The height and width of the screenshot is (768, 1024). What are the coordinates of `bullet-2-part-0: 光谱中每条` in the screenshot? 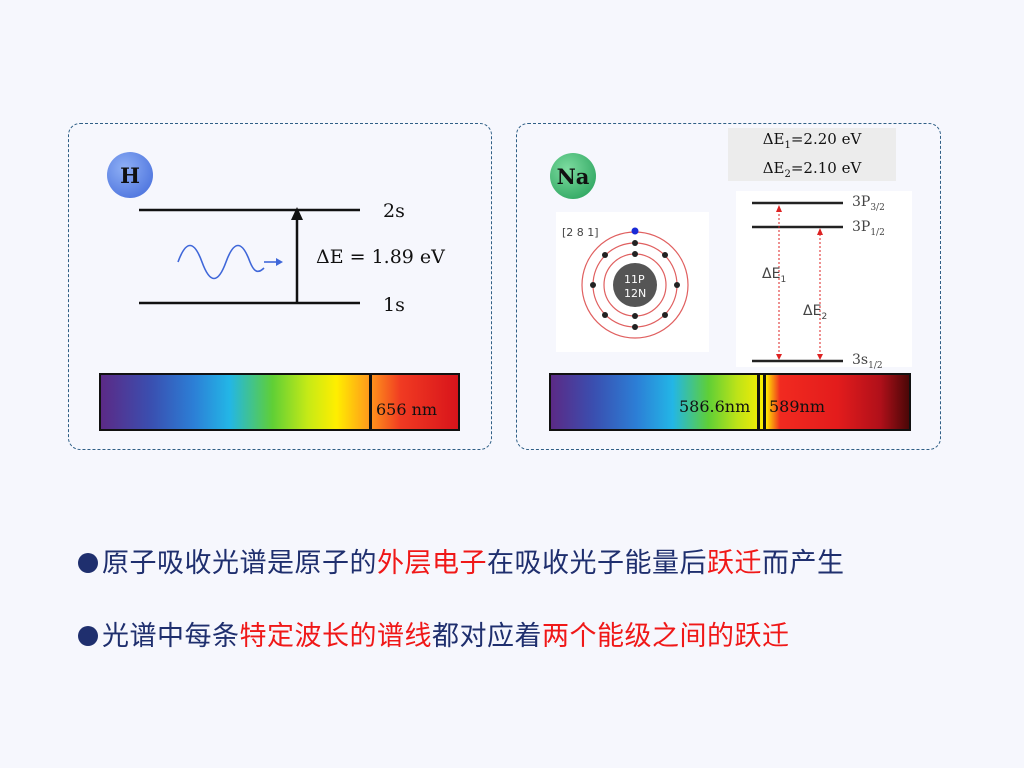 It's located at (171, 636).